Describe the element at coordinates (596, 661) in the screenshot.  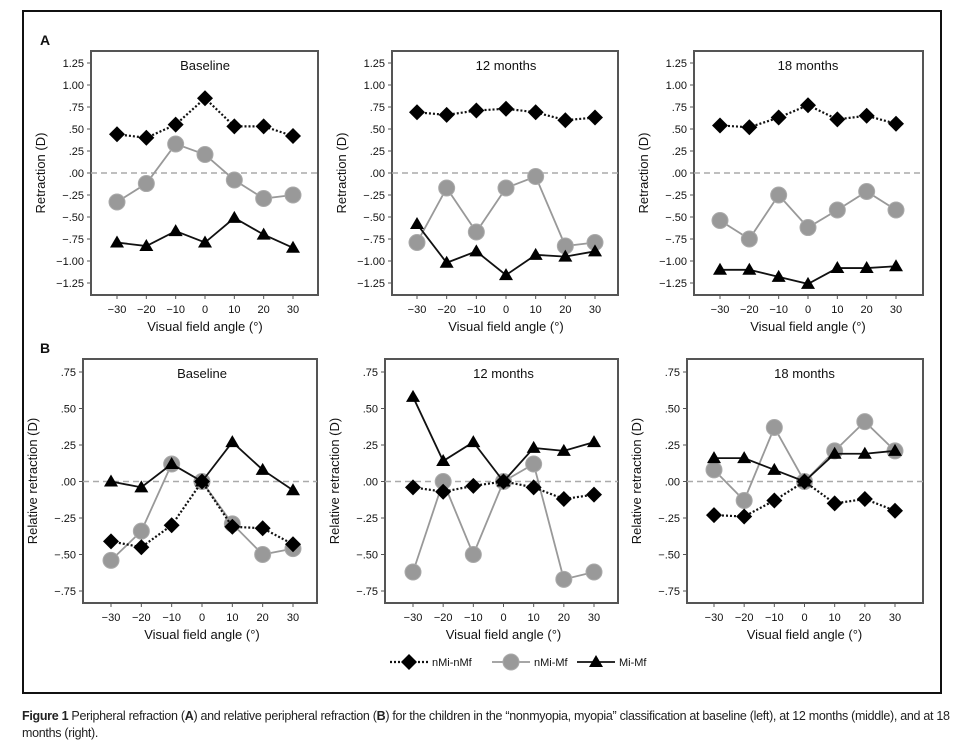
I see `legend-marker-triangle` at that location.